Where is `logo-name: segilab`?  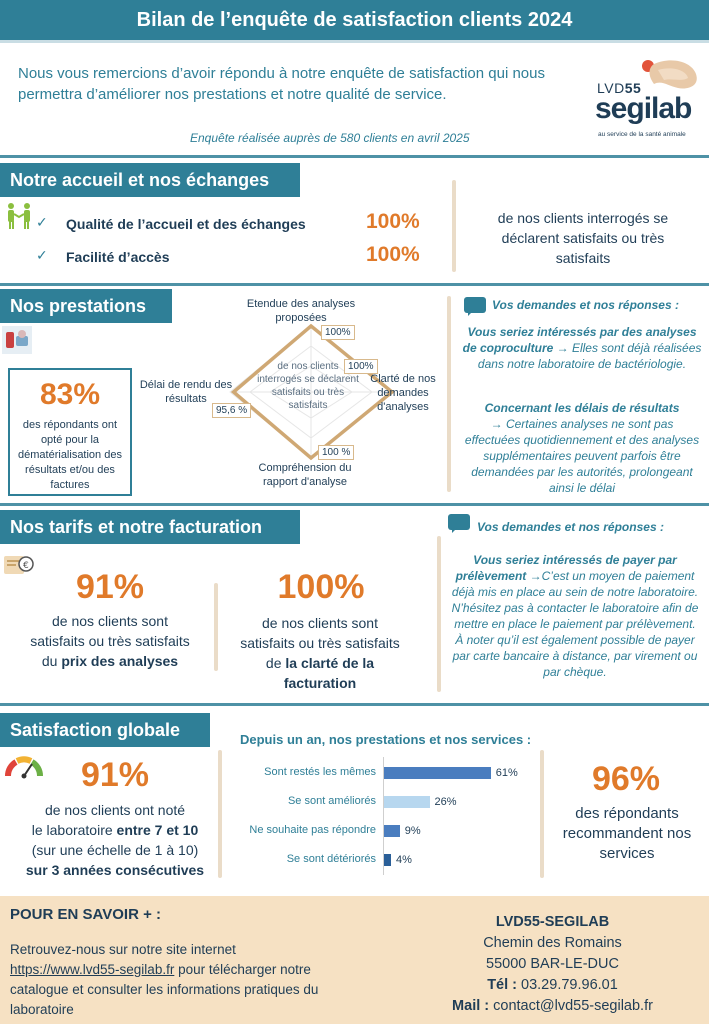
logo-name: segilab is located at coordinates (643, 108).